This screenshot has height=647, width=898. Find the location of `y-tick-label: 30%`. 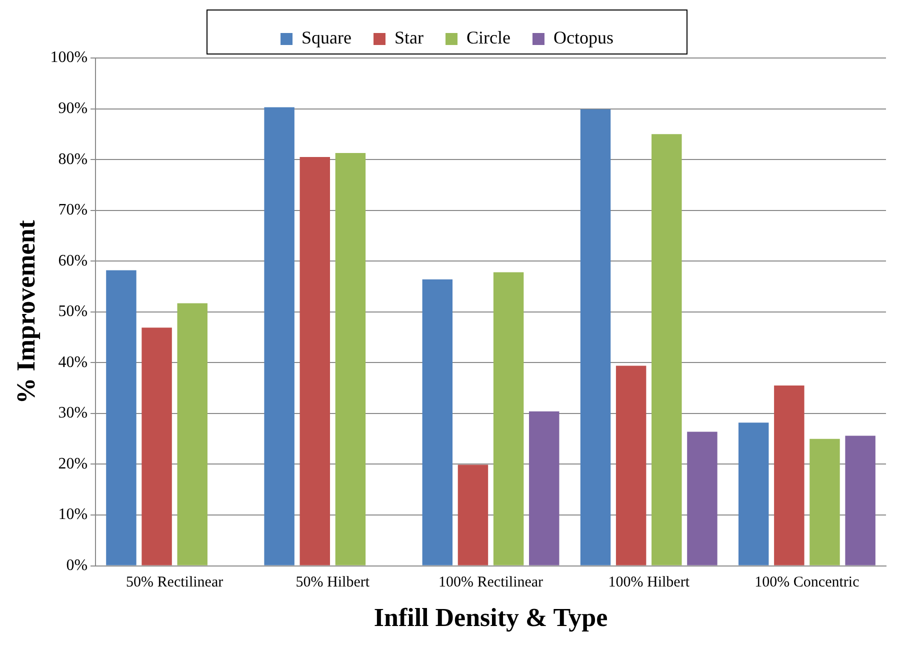

y-tick-label: 30% is located at coordinates (73, 413).